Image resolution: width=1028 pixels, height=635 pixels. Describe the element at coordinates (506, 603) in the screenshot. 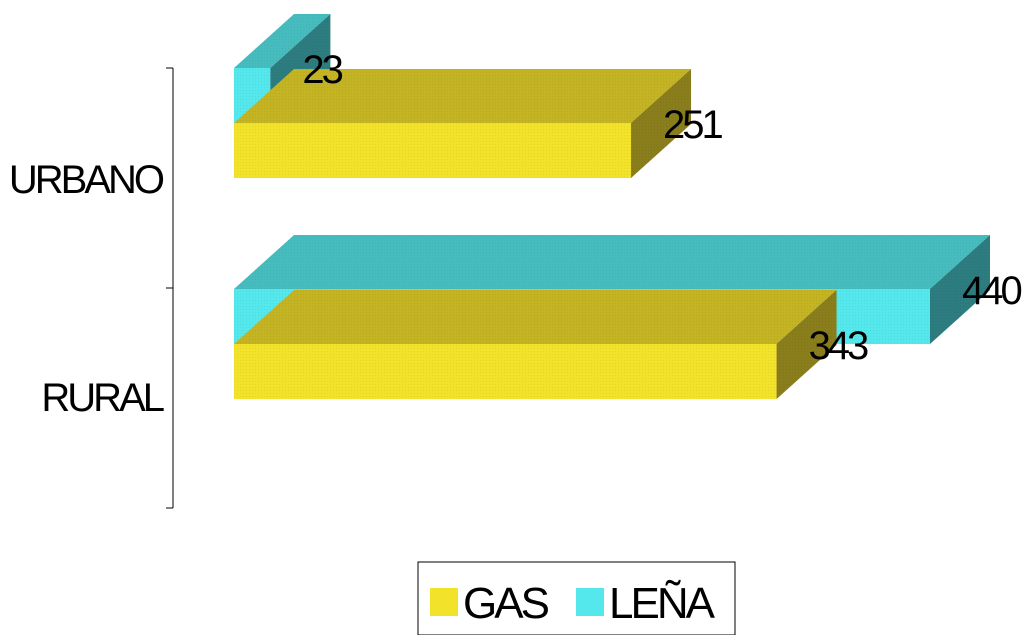

I see `legend-label-gas: GAS` at that location.